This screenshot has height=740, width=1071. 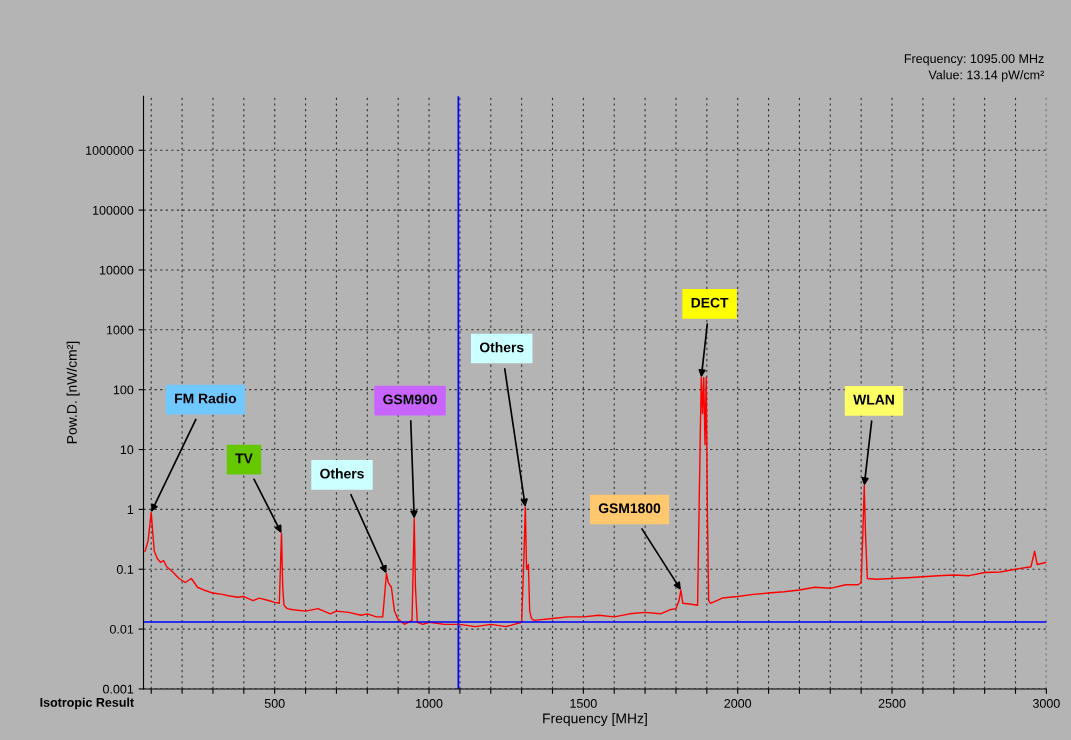 I want to click on x-tick-label: 3000, so click(x=1046, y=703).